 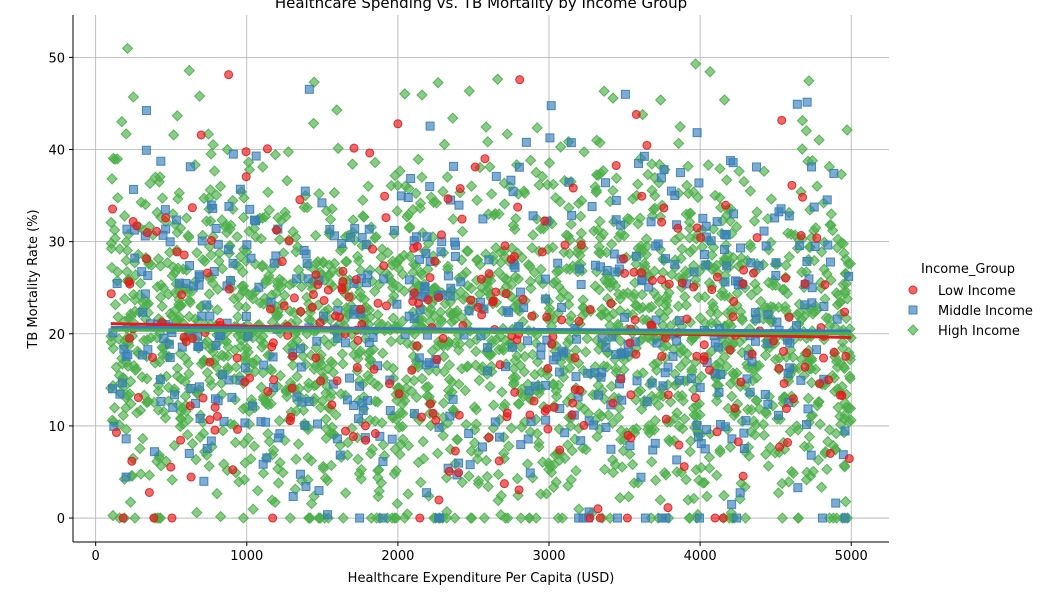 What do you see at coordinates (96, 556) in the screenshot?
I see `x-tick-label: 0` at bounding box center [96, 556].